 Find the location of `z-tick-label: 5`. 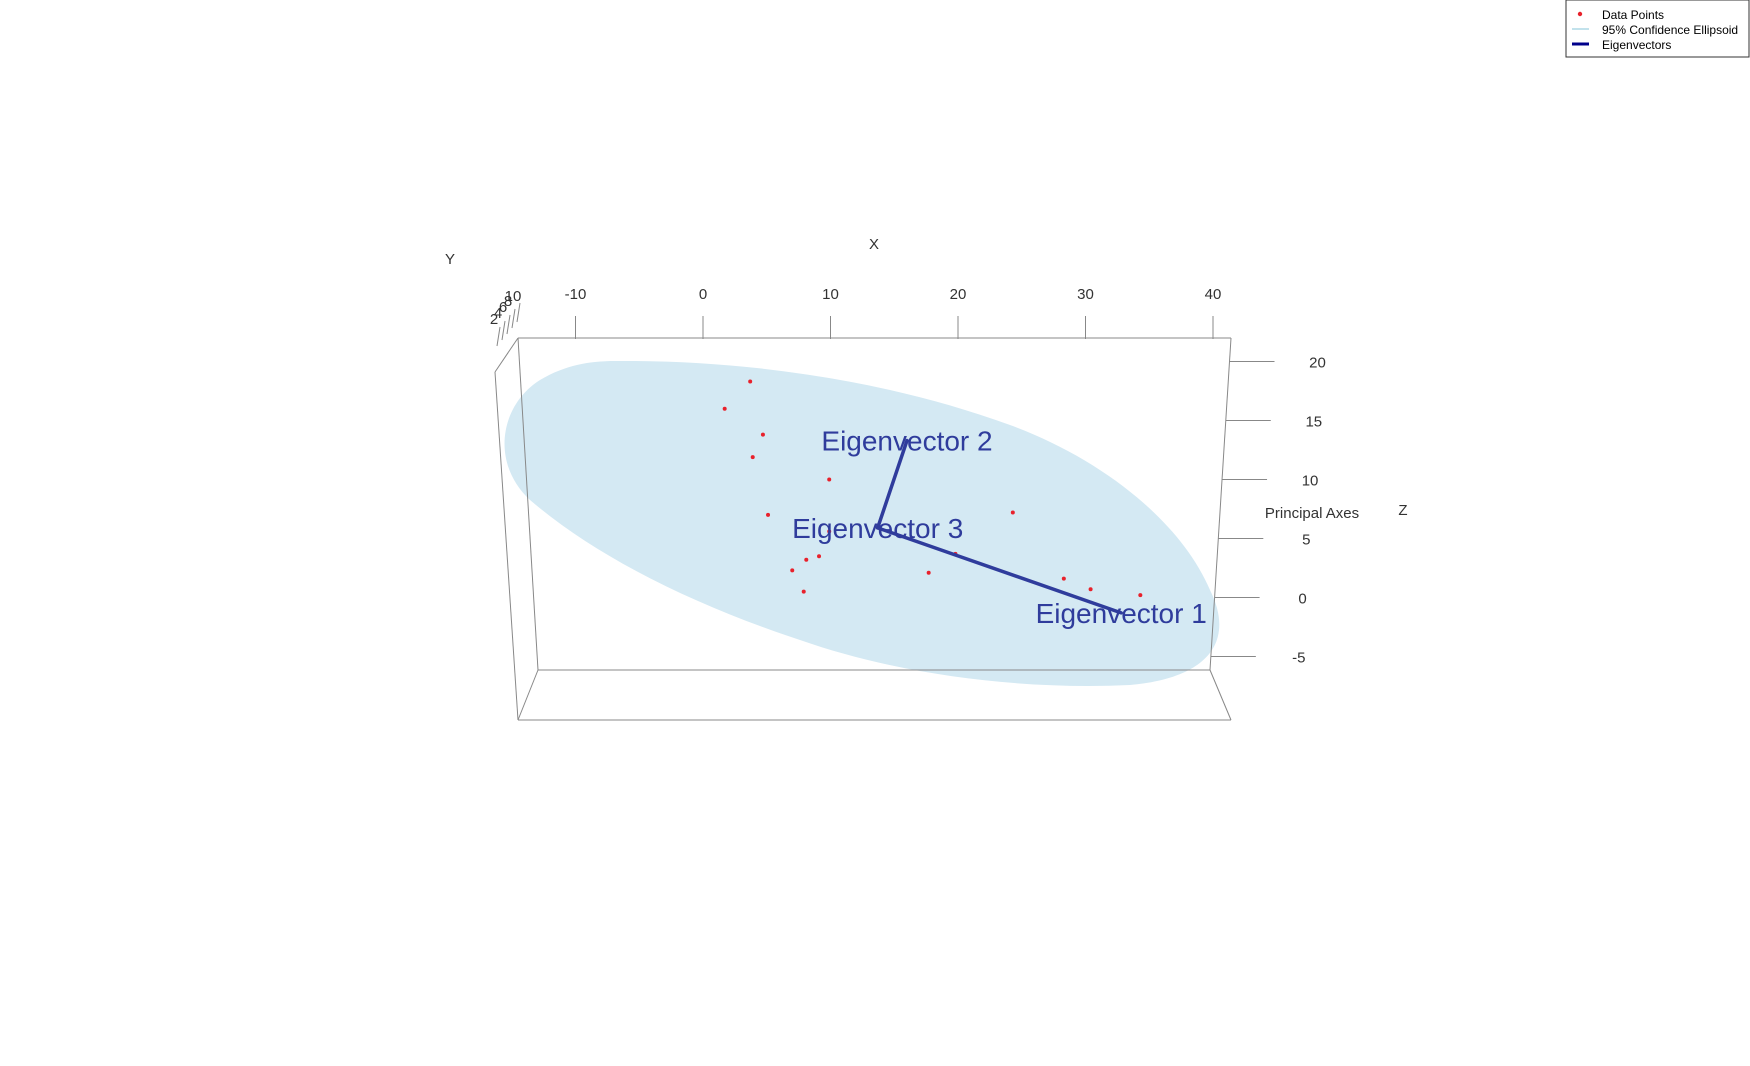

z-tick-label: 5 is located at coordinates (1306, 540).